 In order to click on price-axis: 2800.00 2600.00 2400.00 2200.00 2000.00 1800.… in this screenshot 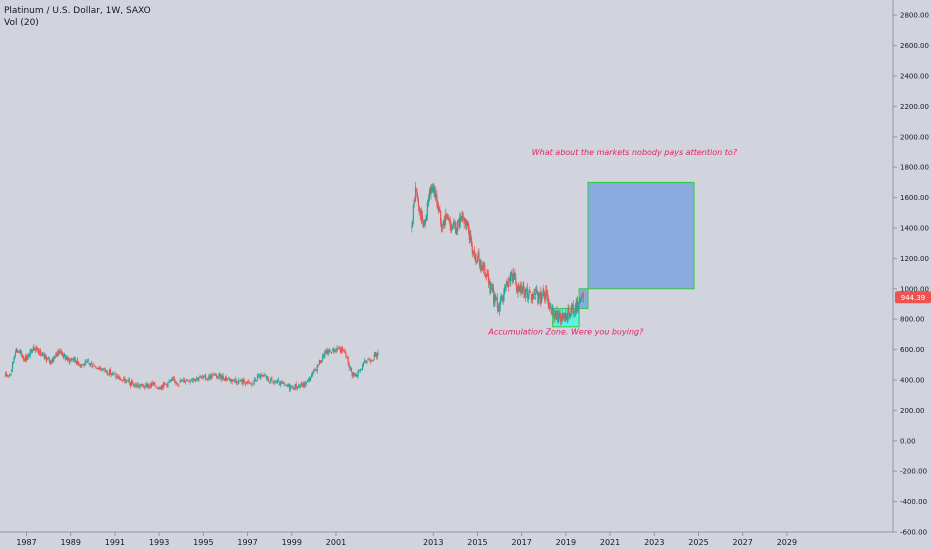, I will do `click(910, 268)`.